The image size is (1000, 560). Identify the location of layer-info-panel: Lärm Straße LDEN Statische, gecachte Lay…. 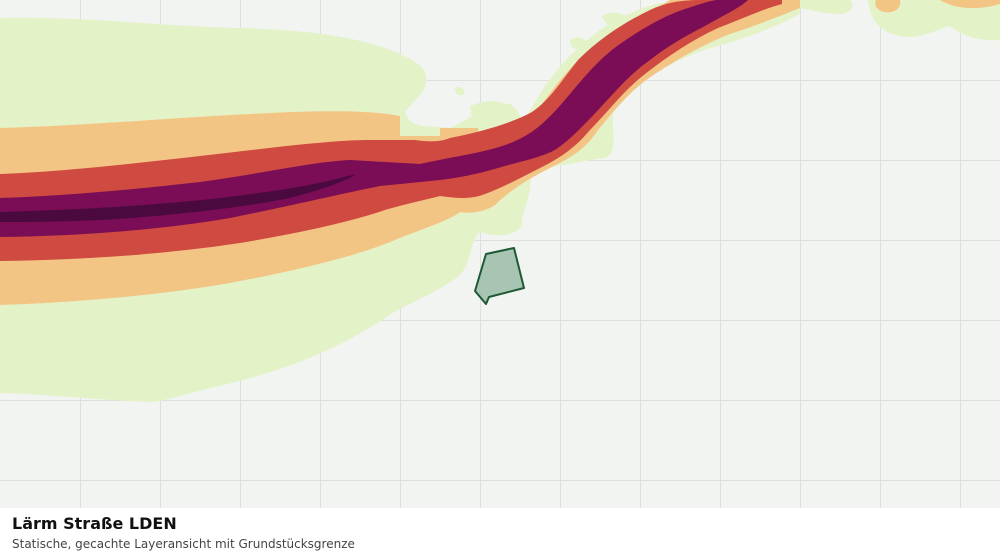
(500, 534).